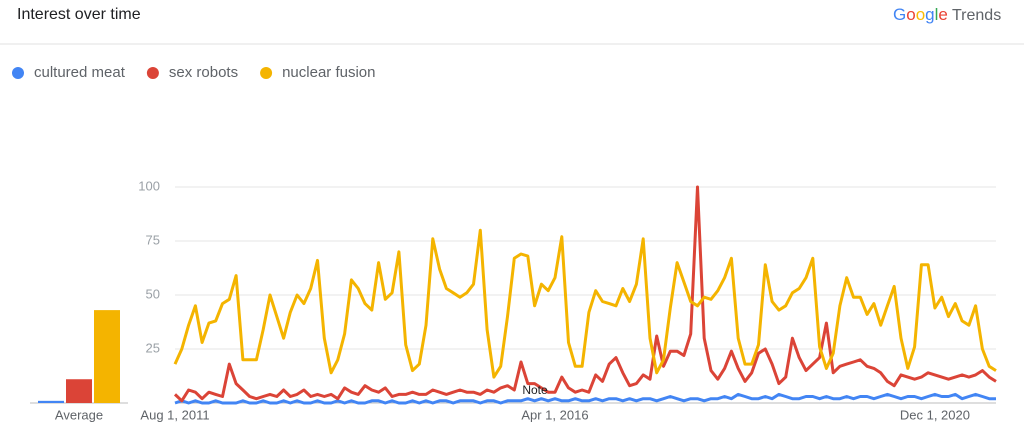  I want to click on y-tick-label: 25, so click(153, 347).